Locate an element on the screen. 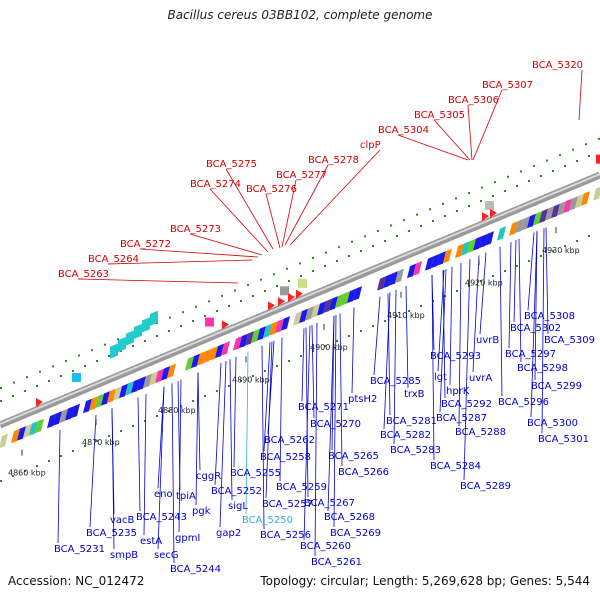 The image size is (600, 600). scale-tick-label: 4890 kbp is located at coordinates (251, 379).